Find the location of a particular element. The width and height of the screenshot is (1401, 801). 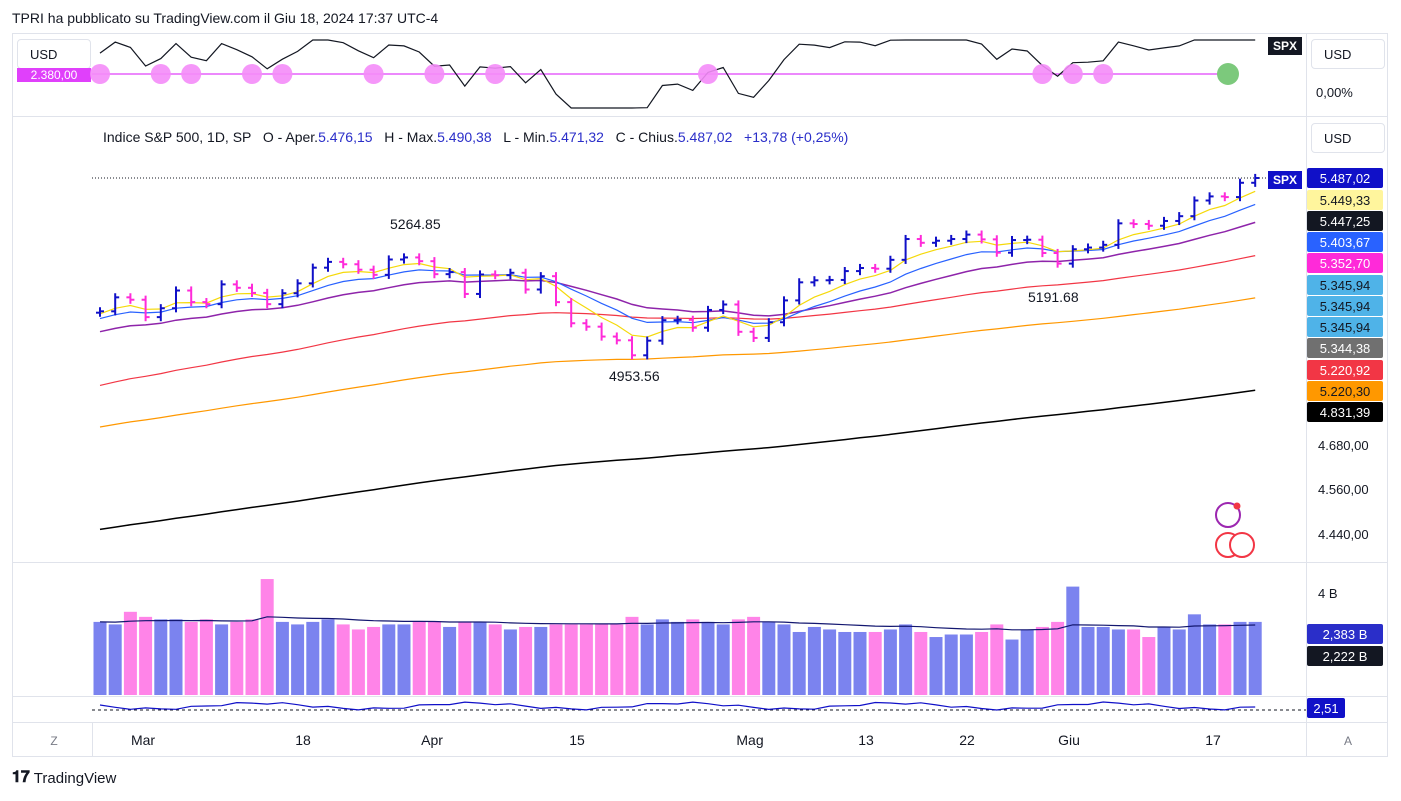

top-currency-button: USD is located at coordinates (54, 54).